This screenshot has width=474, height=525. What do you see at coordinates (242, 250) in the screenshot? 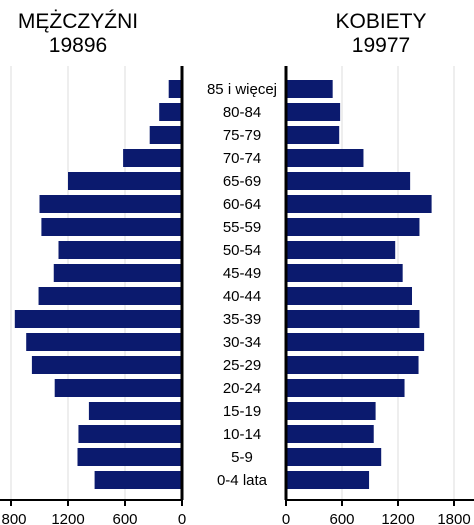
I see `age-group-label: 50-54` at bounding box center [242, 250].